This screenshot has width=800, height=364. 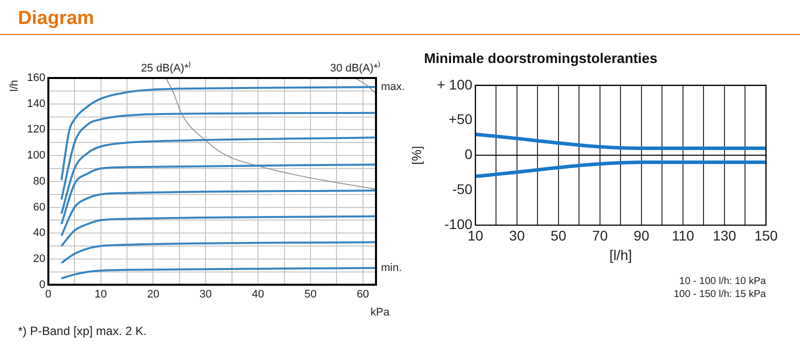 I want to click on x-tick-label: 10, so click(x=100, y=294).